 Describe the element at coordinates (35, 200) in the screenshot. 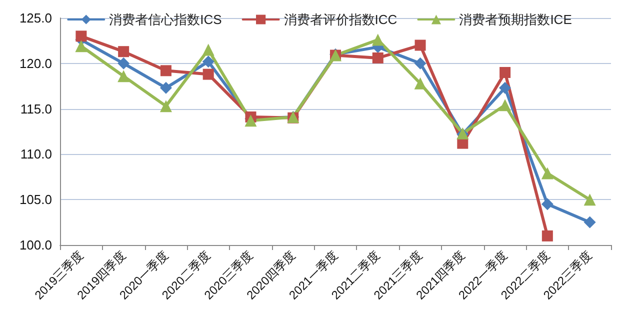

I see `y-tick-label: 105.0` at that location.